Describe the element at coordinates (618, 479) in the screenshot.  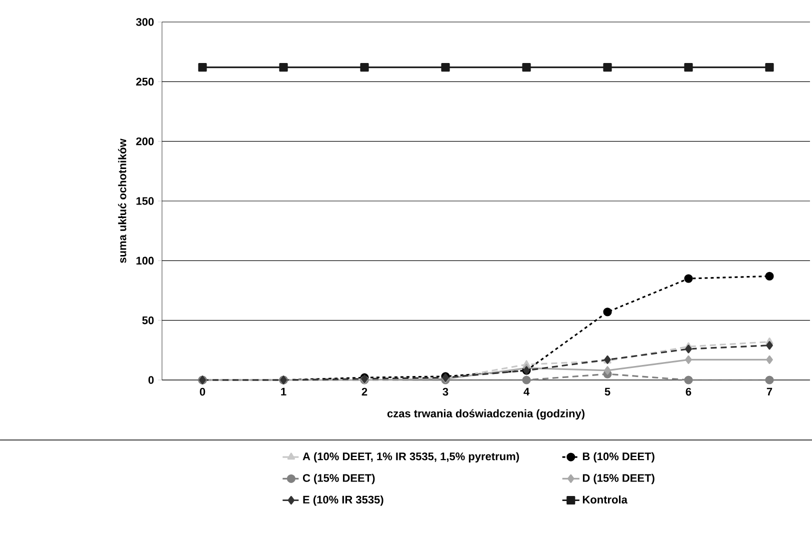
I see `legend-label: D (15% DEET)` at that location.